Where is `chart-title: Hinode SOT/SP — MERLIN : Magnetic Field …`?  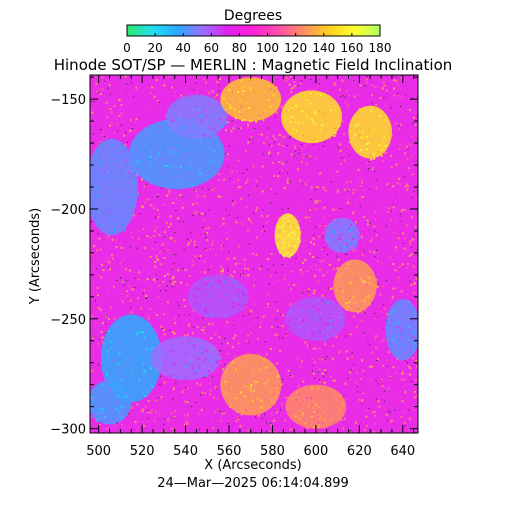
chart-title: Hinode SOT/SP — MERLIN : Magnetic Field … is located at coordinates (253, 65).